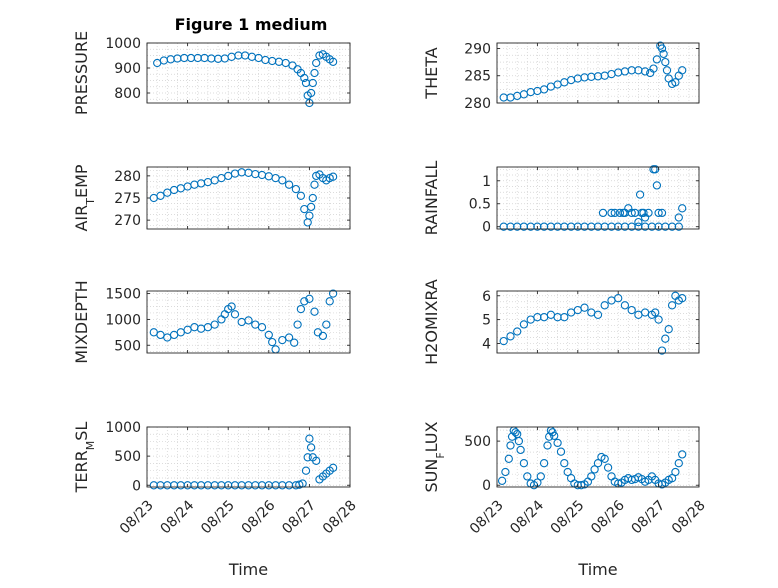 Image resolution: width=778 pixels, height=588 pixels. I want to click on axes-box-terr-msl, so click(248, 457).